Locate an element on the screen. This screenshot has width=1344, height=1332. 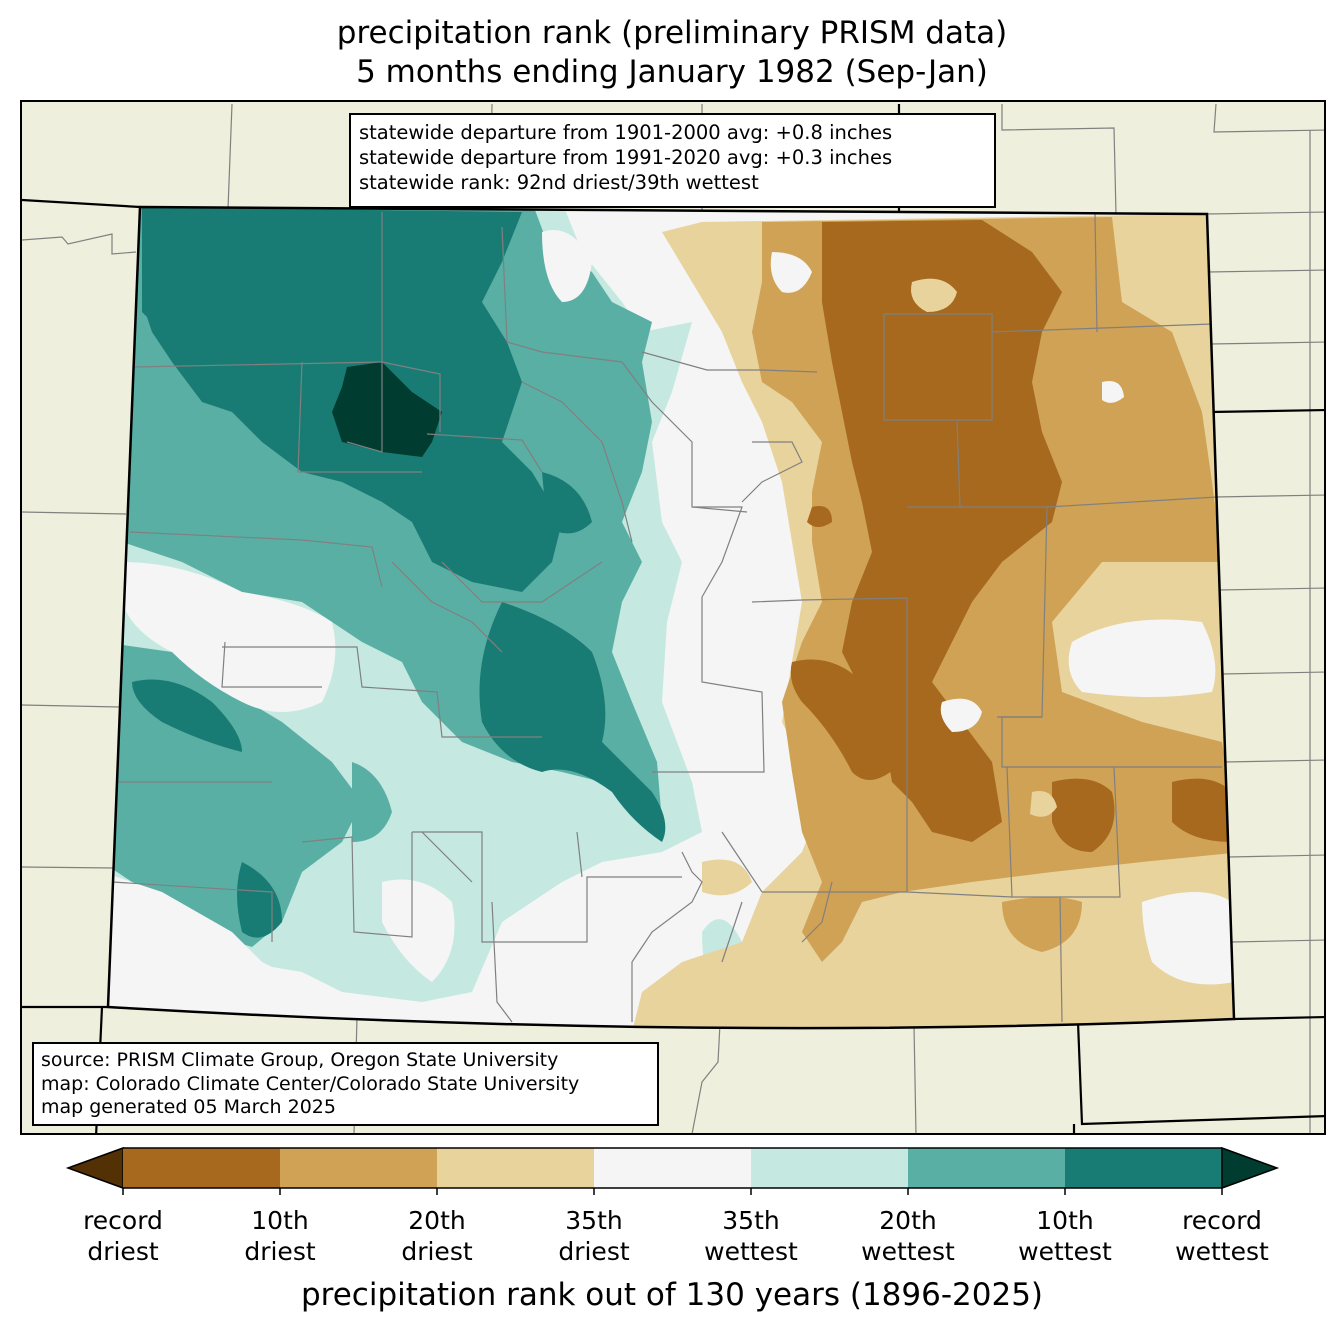
colorbar-10th-20th-driest is located at coordinates (358, 1168).